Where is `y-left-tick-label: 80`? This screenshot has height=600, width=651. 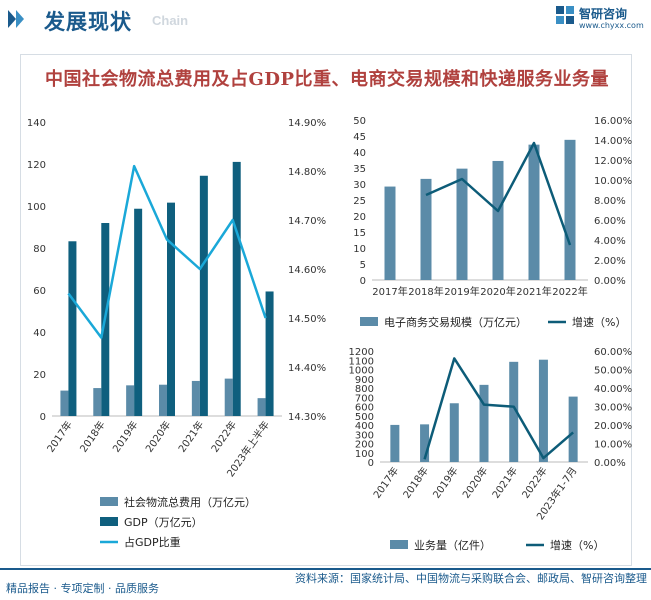 y-left-tick-label: 80 is located at coordinates (39, 249).